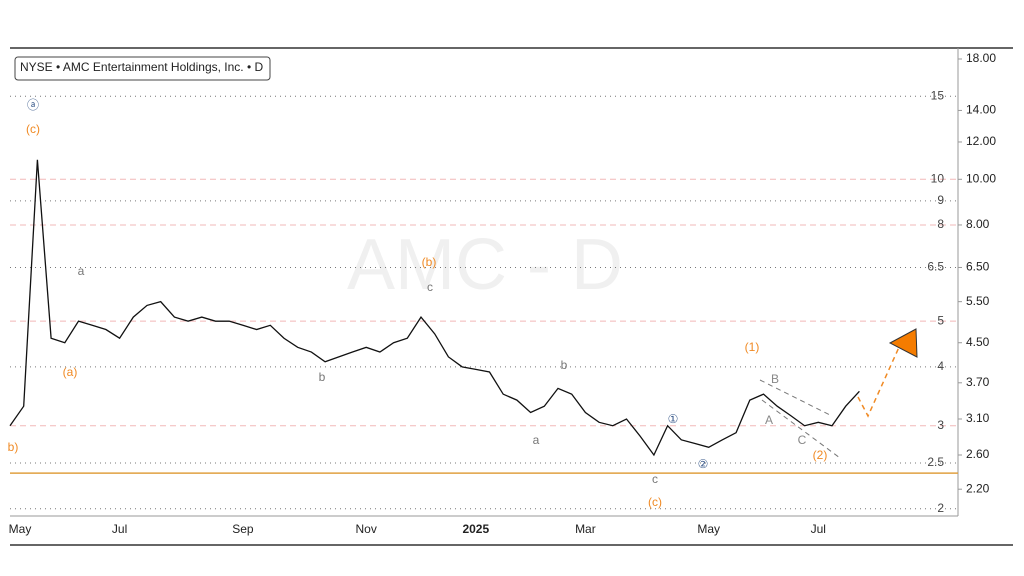  What do you see at coordinates (978, 224) in the screenshot?
I see `y-tick-label: 8.00` at bounding box center [978, 224].